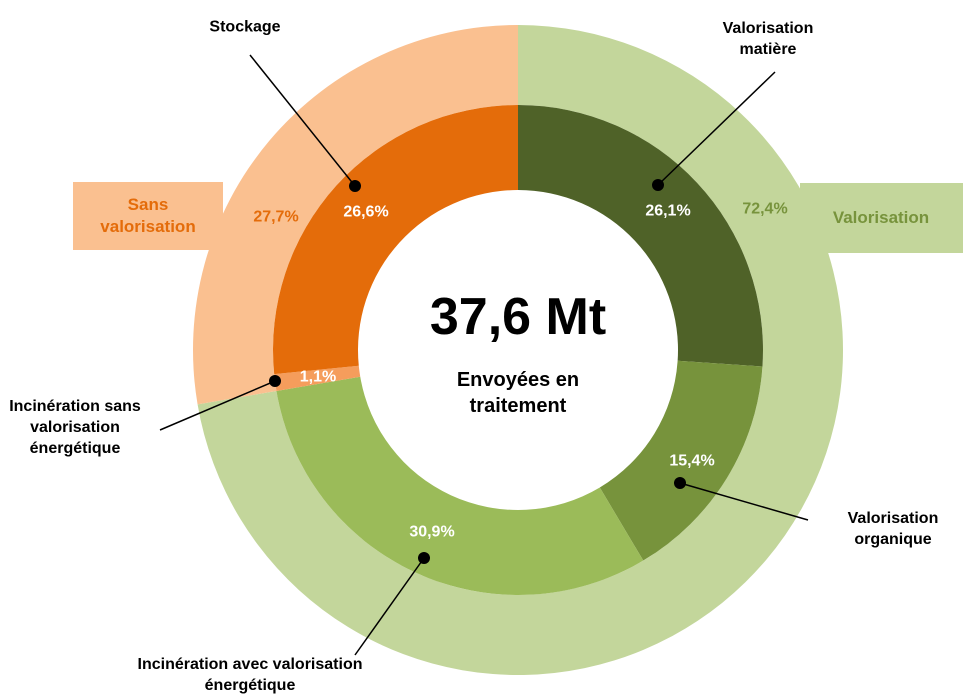  Describe the element at coordinates (768, 39) in the screenshot. I see `inner-category-label: Valorisation matière` at that location.